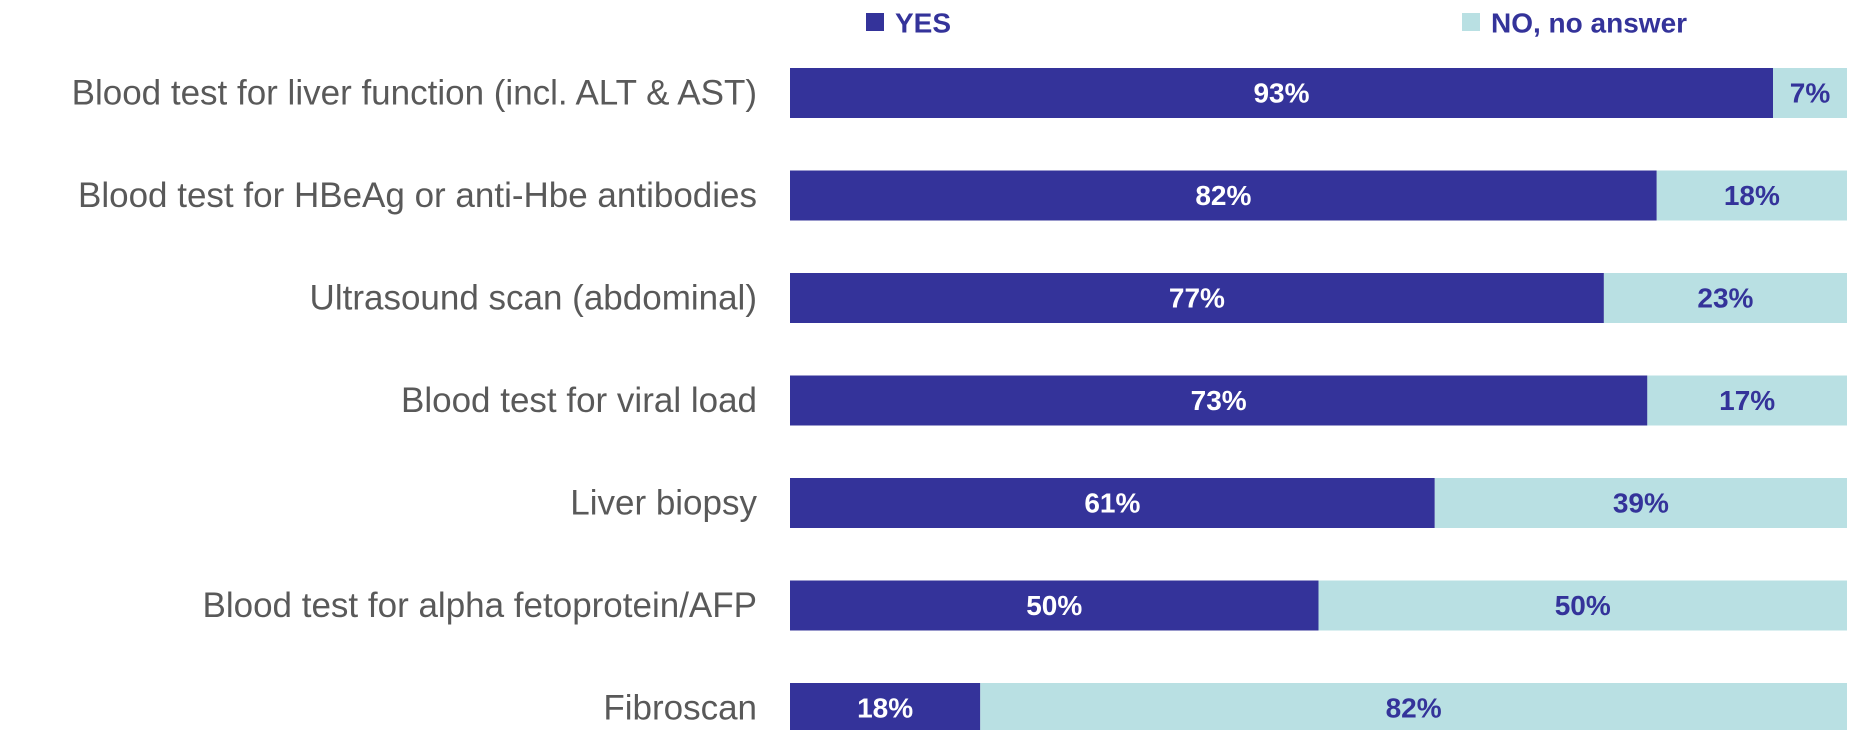 This screenshot has height=730, width=1853. I want to click on category-label: Fibroscan, so click(680, 708).